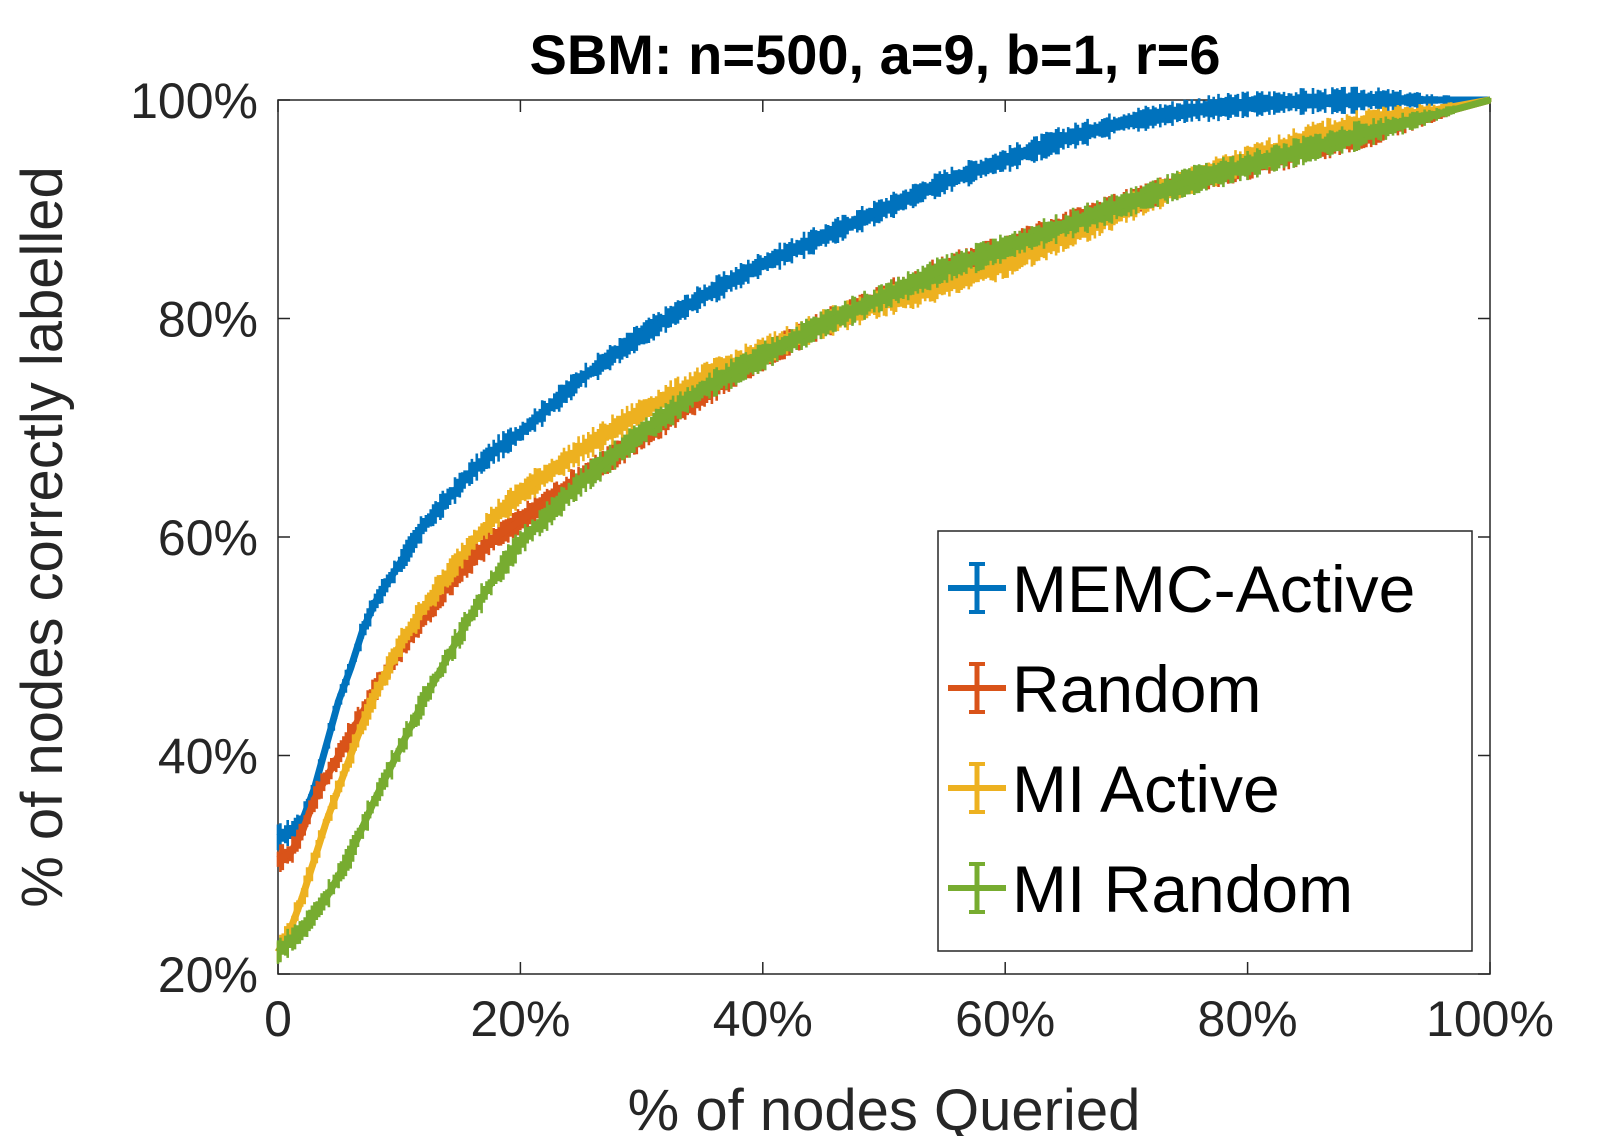  I want to click on legend-item: MEMC-Active, so click(1181, 589).